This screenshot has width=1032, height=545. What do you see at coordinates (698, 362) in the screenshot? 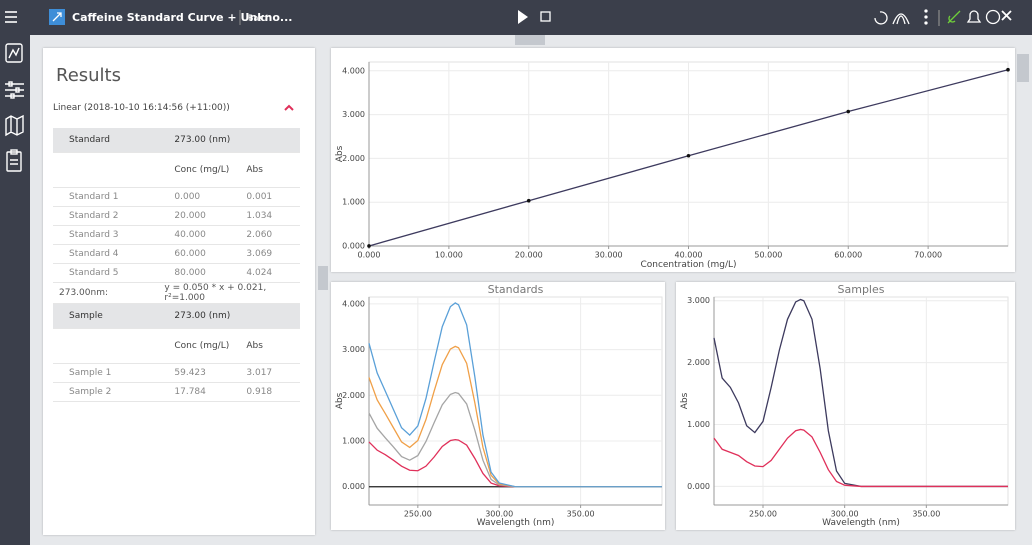
I see `y-tick-label: 2.000` at bounding box center [698, 362].